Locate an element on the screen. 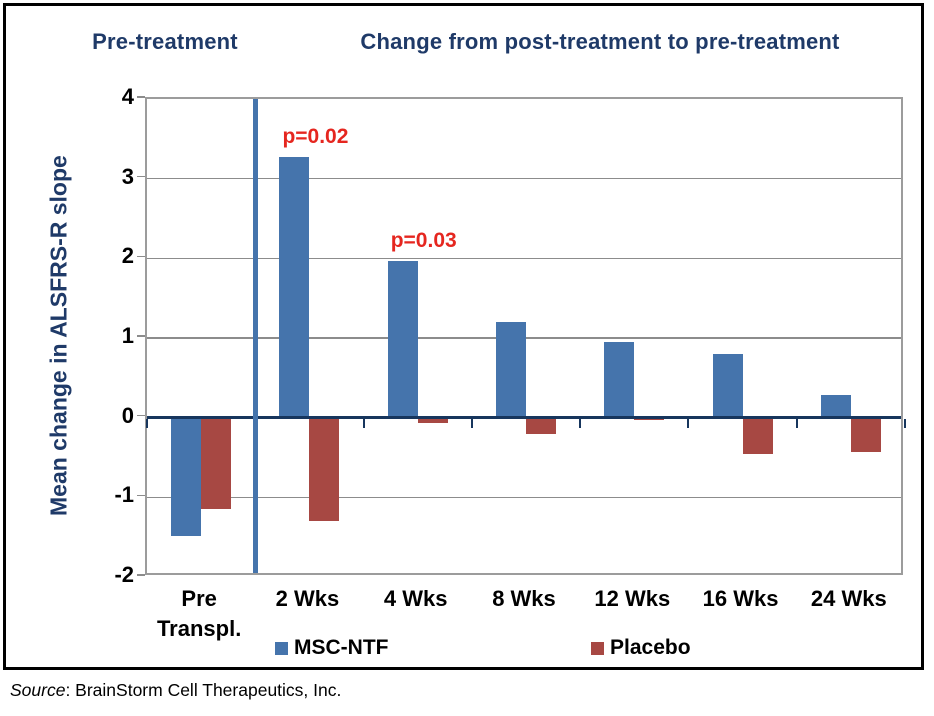  x-axis-category-label: 16 Wks is located at coordinates (740, 598).